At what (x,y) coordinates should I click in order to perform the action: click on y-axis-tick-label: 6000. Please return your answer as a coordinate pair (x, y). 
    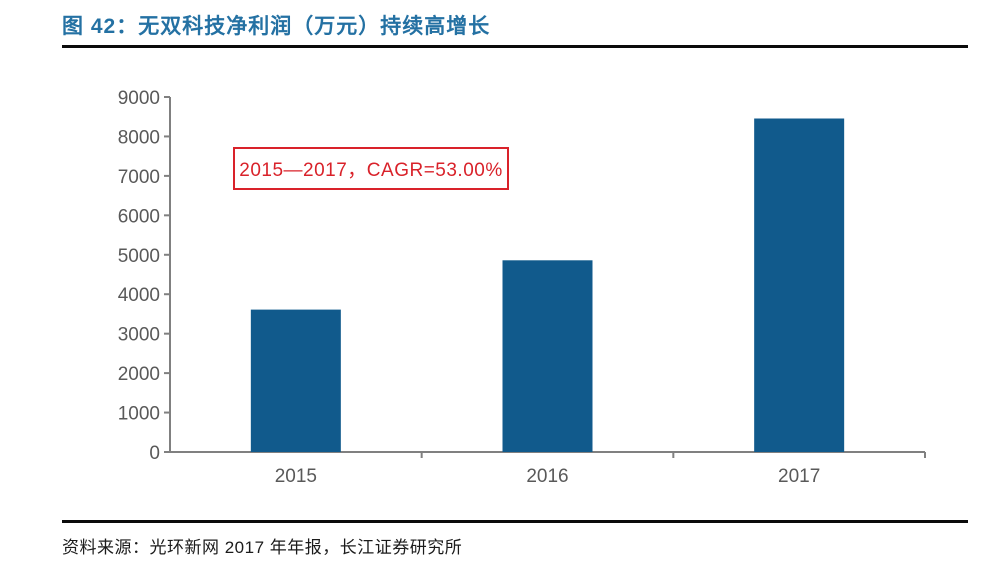
    Looking at the image, I should click on (139, 216).